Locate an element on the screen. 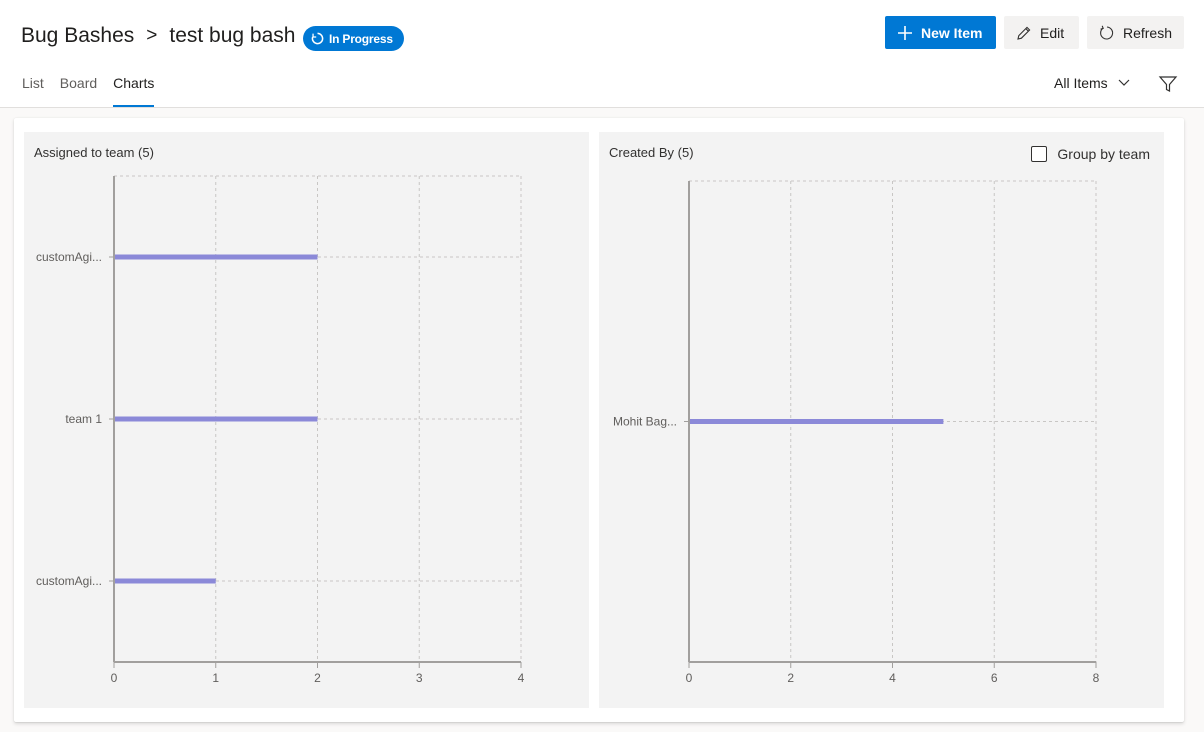 The width and height of the screenshot is (1204, 732). group-by-team-checkbox: Group by team is located at coordinates (1090, 154).